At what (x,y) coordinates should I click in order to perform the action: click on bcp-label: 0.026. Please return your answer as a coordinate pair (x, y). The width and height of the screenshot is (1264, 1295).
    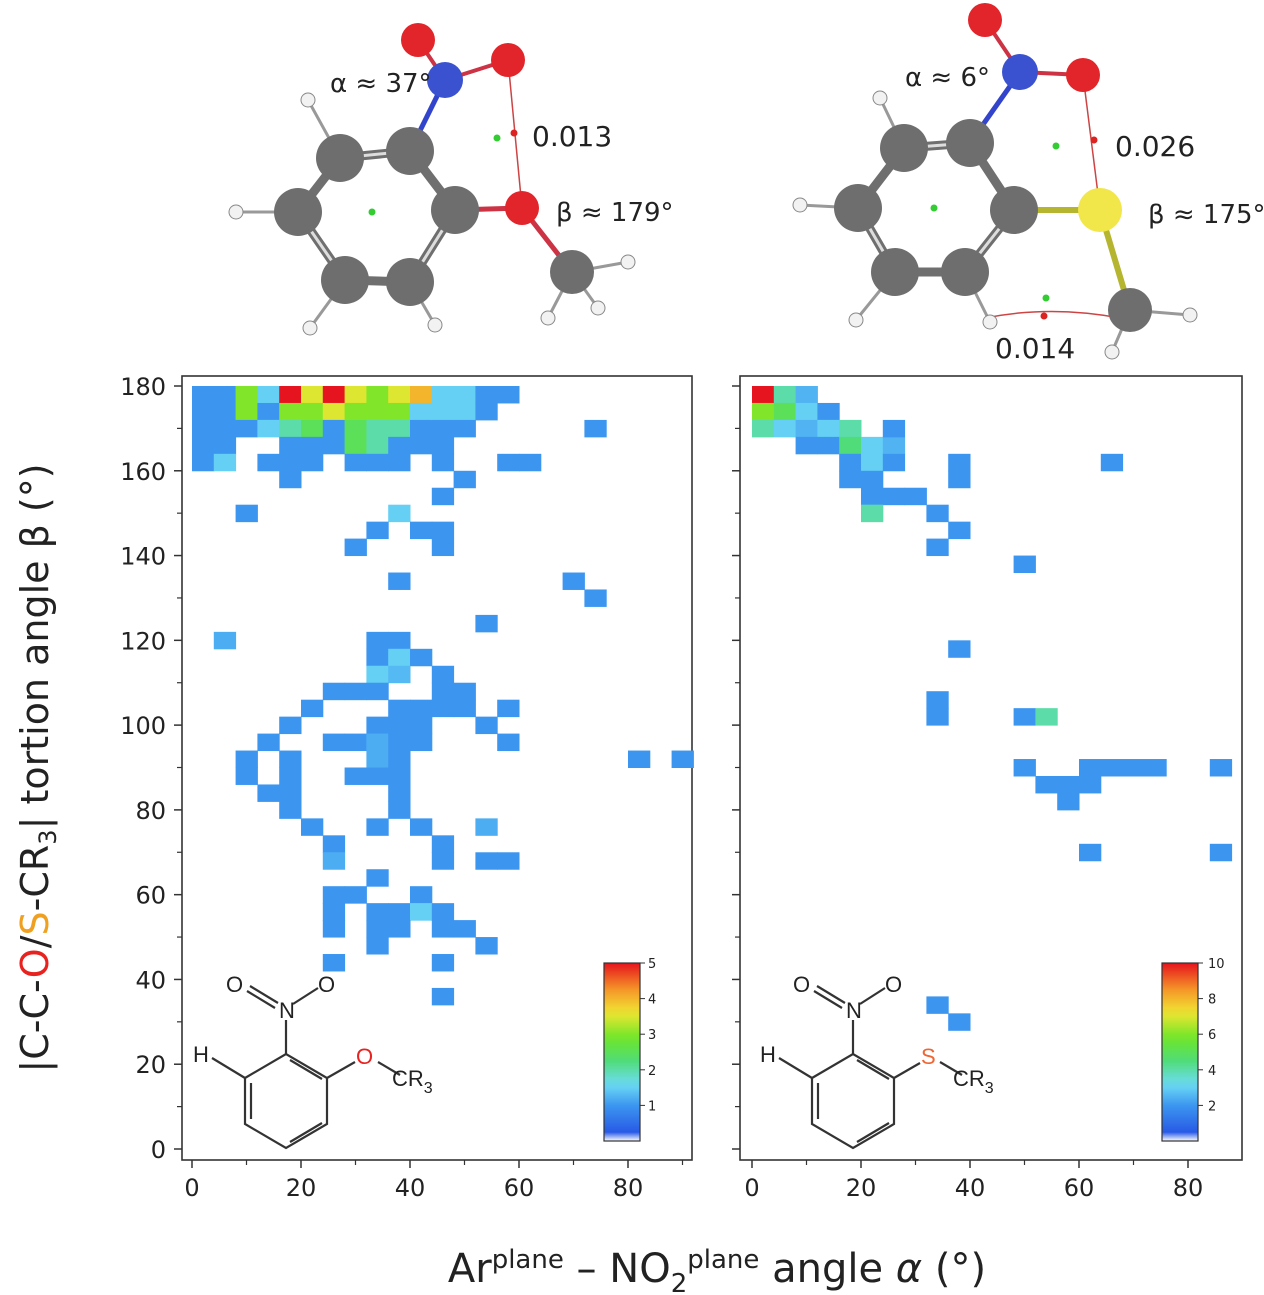
    Looking at the image, I should click on (1155, 146).